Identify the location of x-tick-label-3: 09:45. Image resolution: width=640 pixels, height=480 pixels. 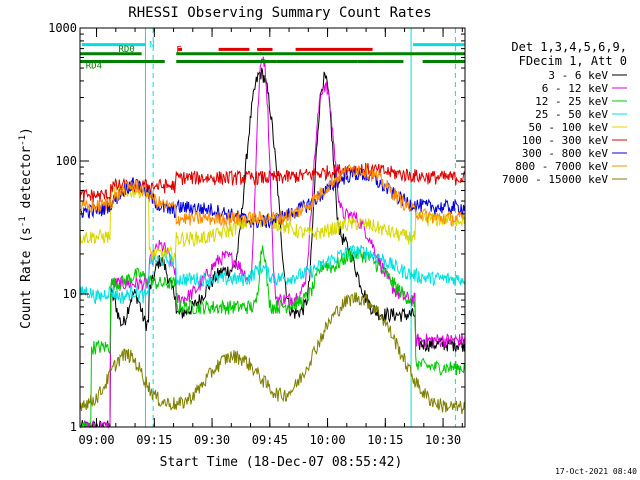
(270, 440).